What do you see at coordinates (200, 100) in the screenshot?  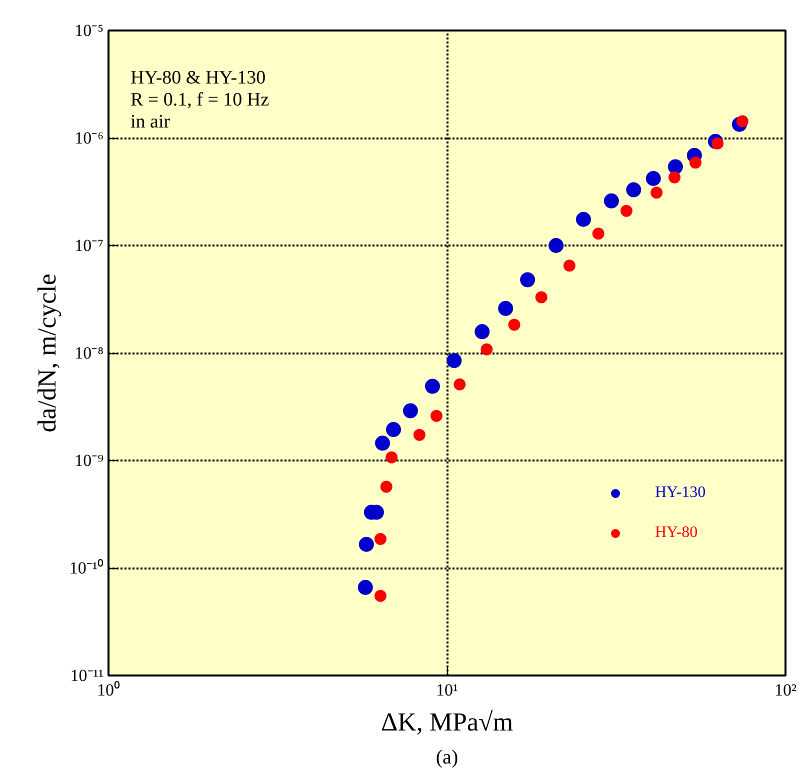 I see `annotation: R = 0.1, f = 10 Hz` at bounding box center [200, 100].